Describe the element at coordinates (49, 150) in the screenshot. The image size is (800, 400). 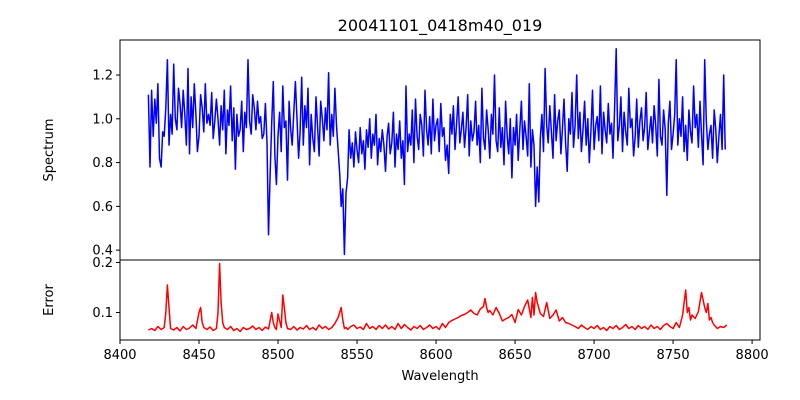
I see `spectrum-y-axis-label: Spectrum` at that location.